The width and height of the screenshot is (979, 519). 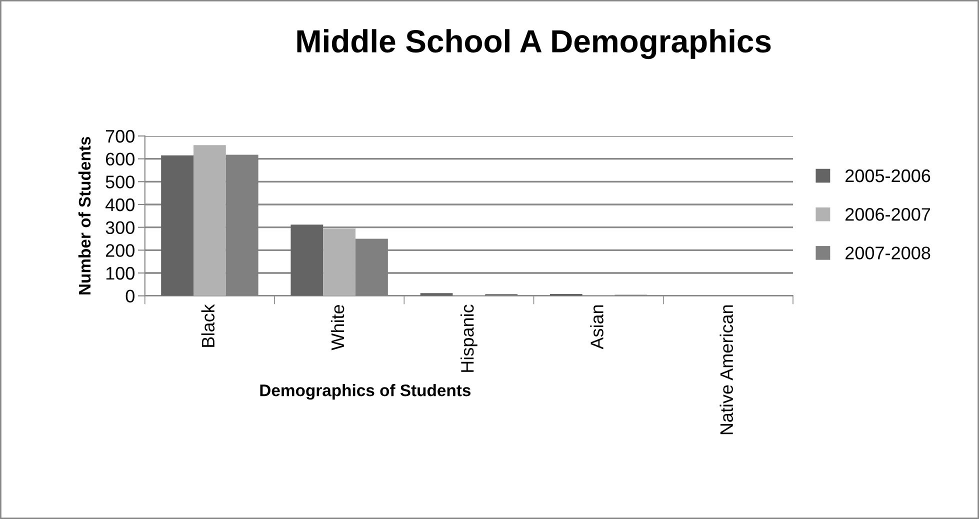 What do you see at coordinates (888, 214) in the screenshot?
I see `legend-label: 2006-2007` at bounding box center [888, 214].